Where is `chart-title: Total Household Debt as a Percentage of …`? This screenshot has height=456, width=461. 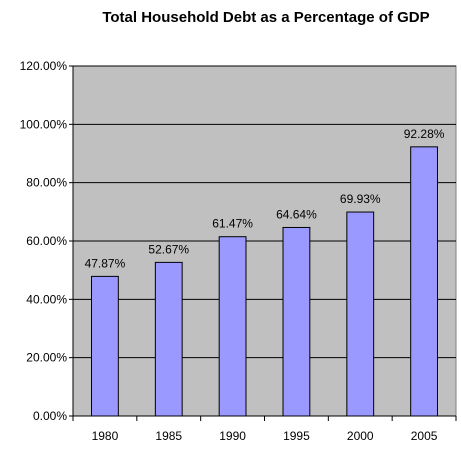 chart-title: Total Household Debt as a Percentage of … is located at coordinates (265, 17).